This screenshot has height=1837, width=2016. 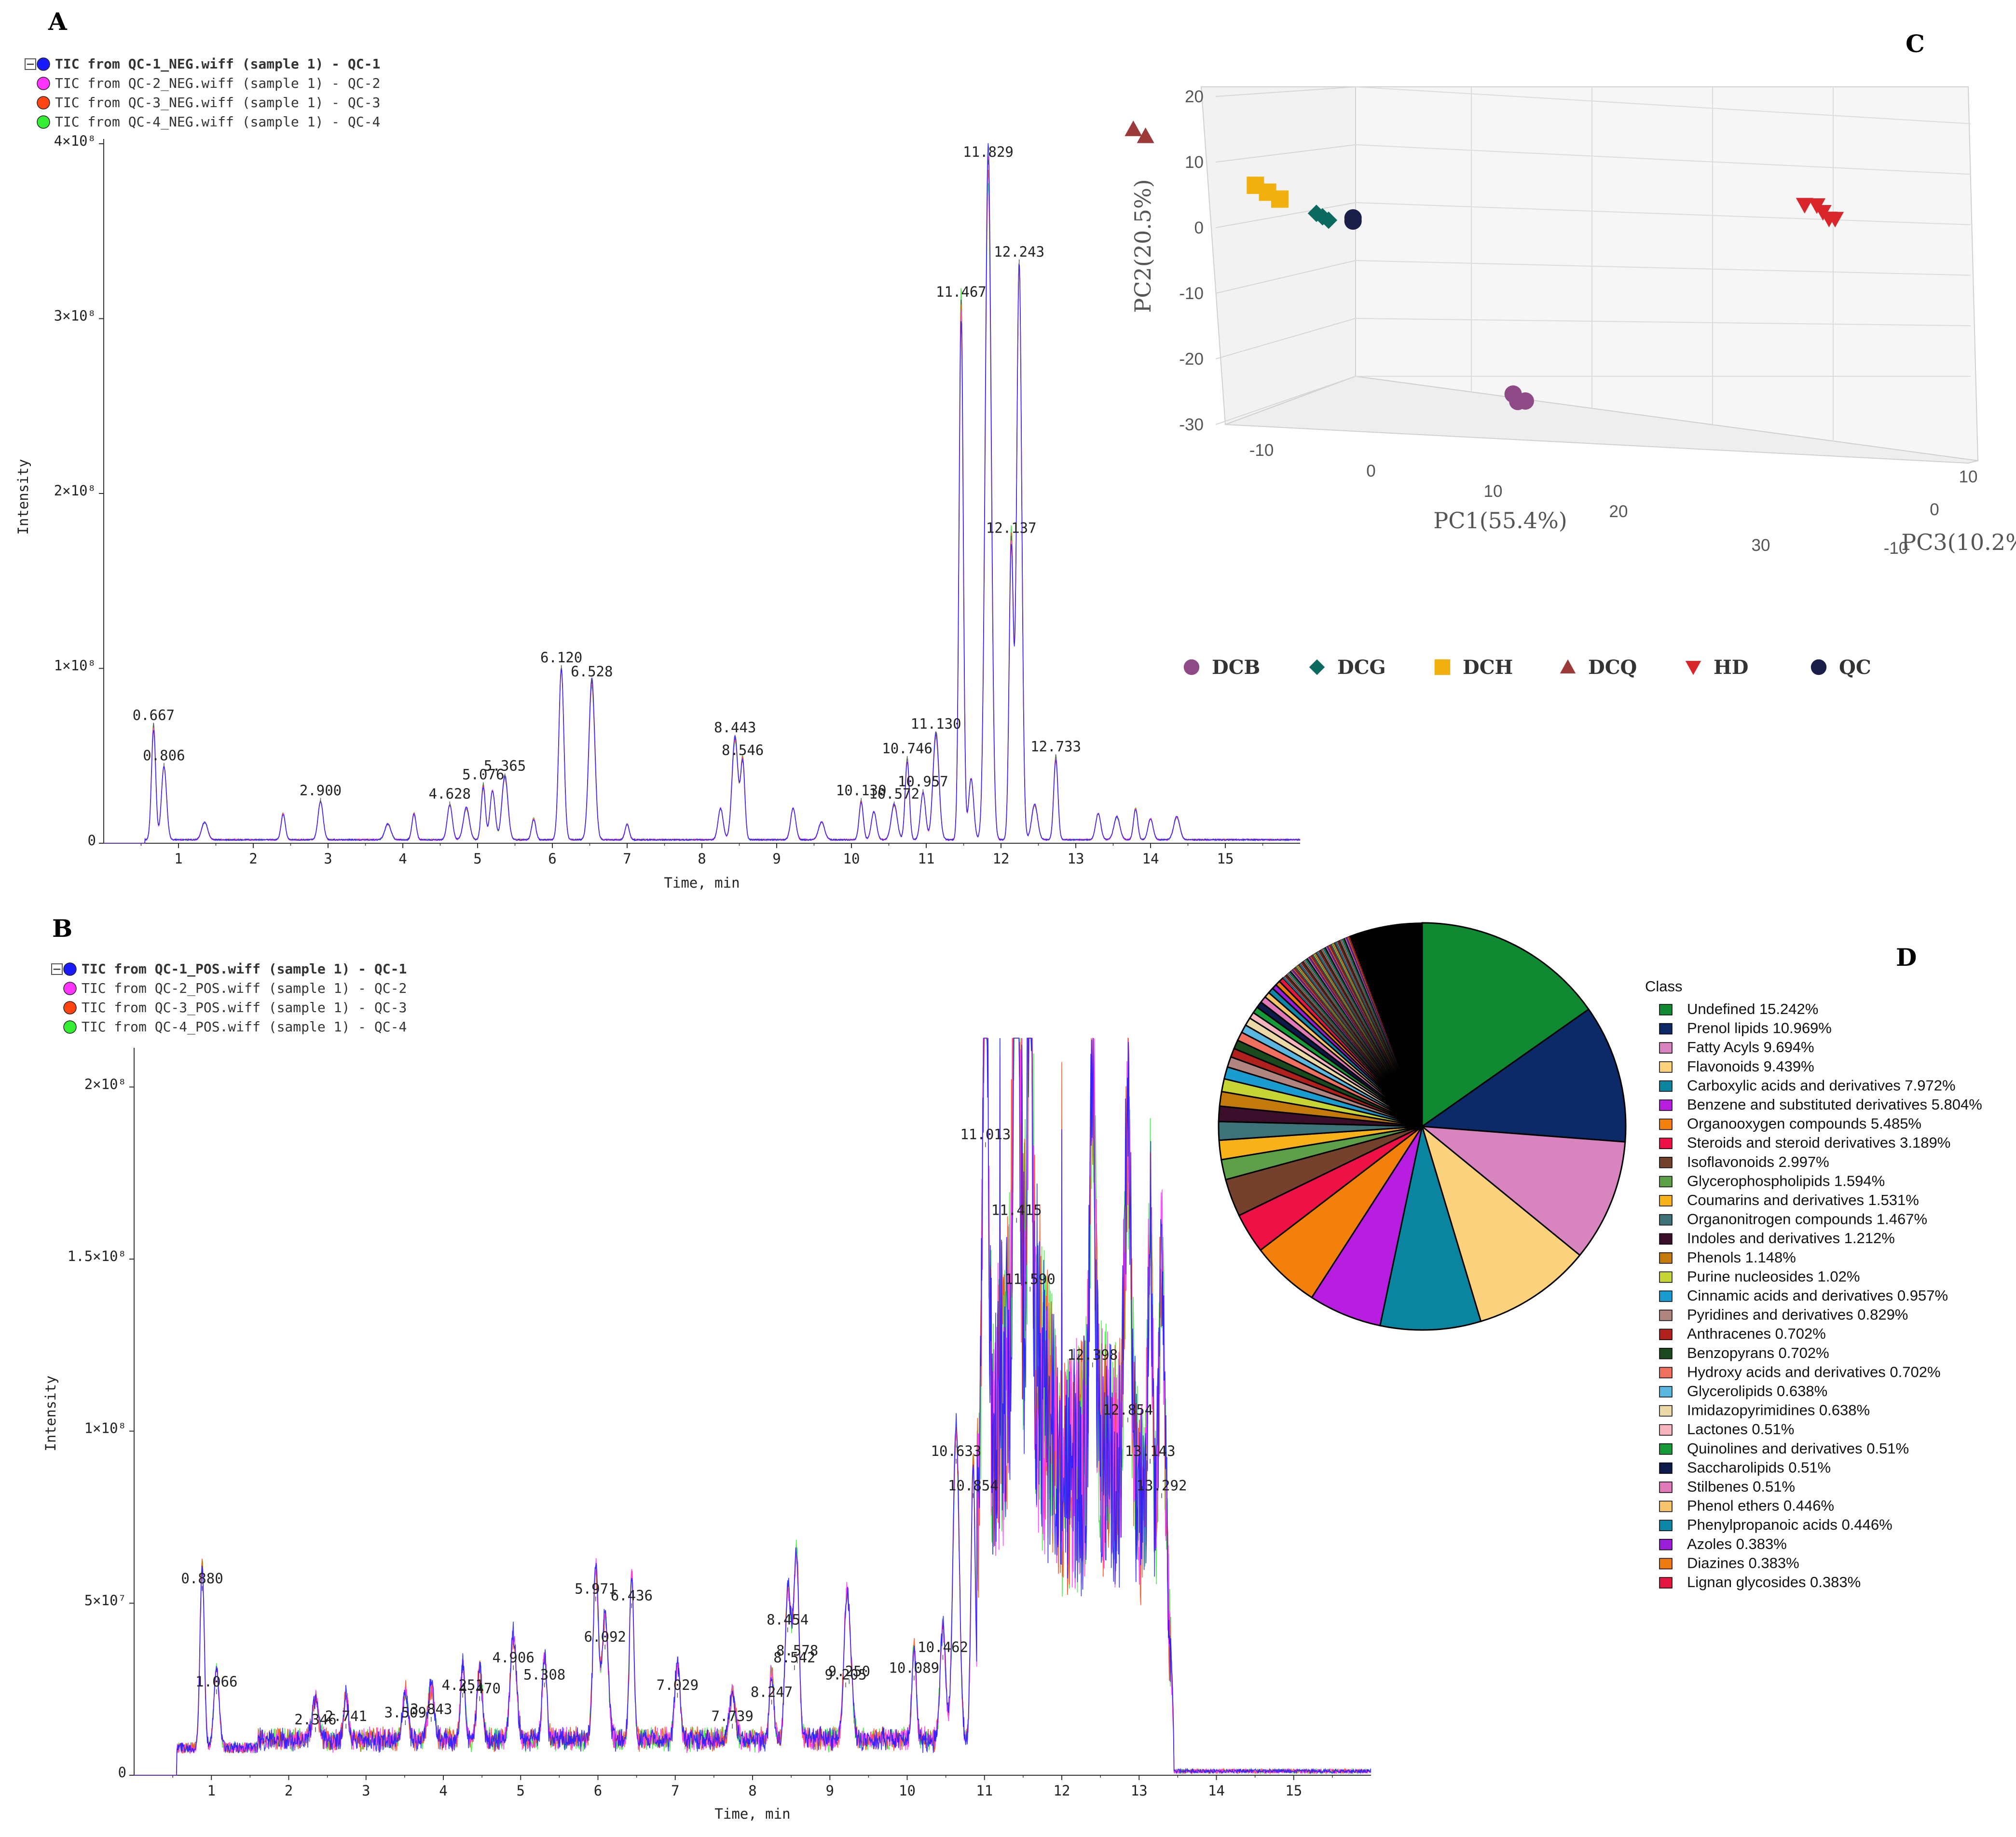 What do you see at coordinates (776, 859) in the screenshot?
I see `x-tick-label: 9` at bounding box center [776, 859].